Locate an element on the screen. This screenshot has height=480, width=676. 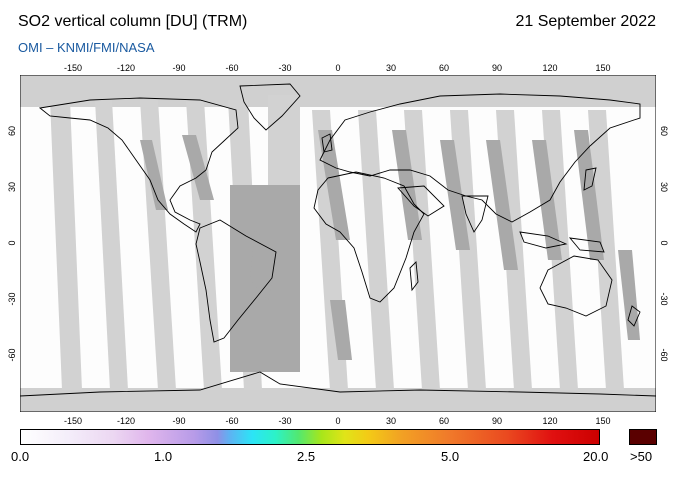
colorbar-label: 20.0 is located at coordinates (596, 456).